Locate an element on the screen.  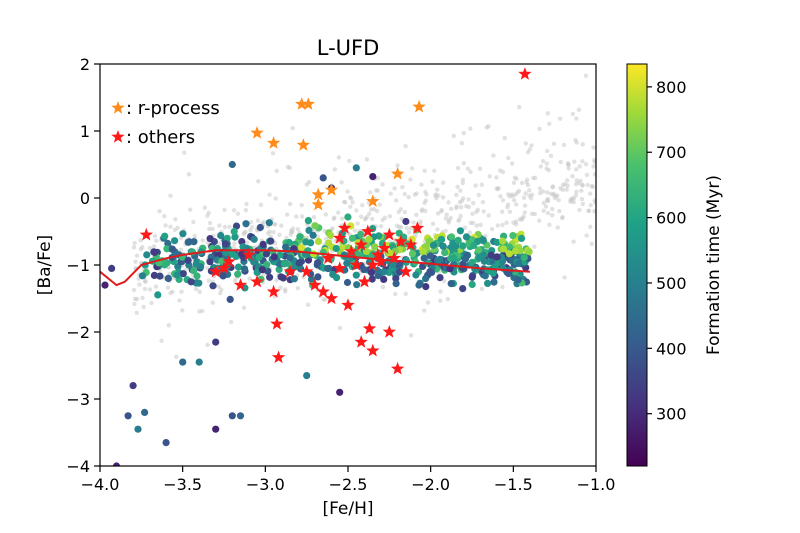
y-tick-label: 2 is located at coordinates (85, 64).